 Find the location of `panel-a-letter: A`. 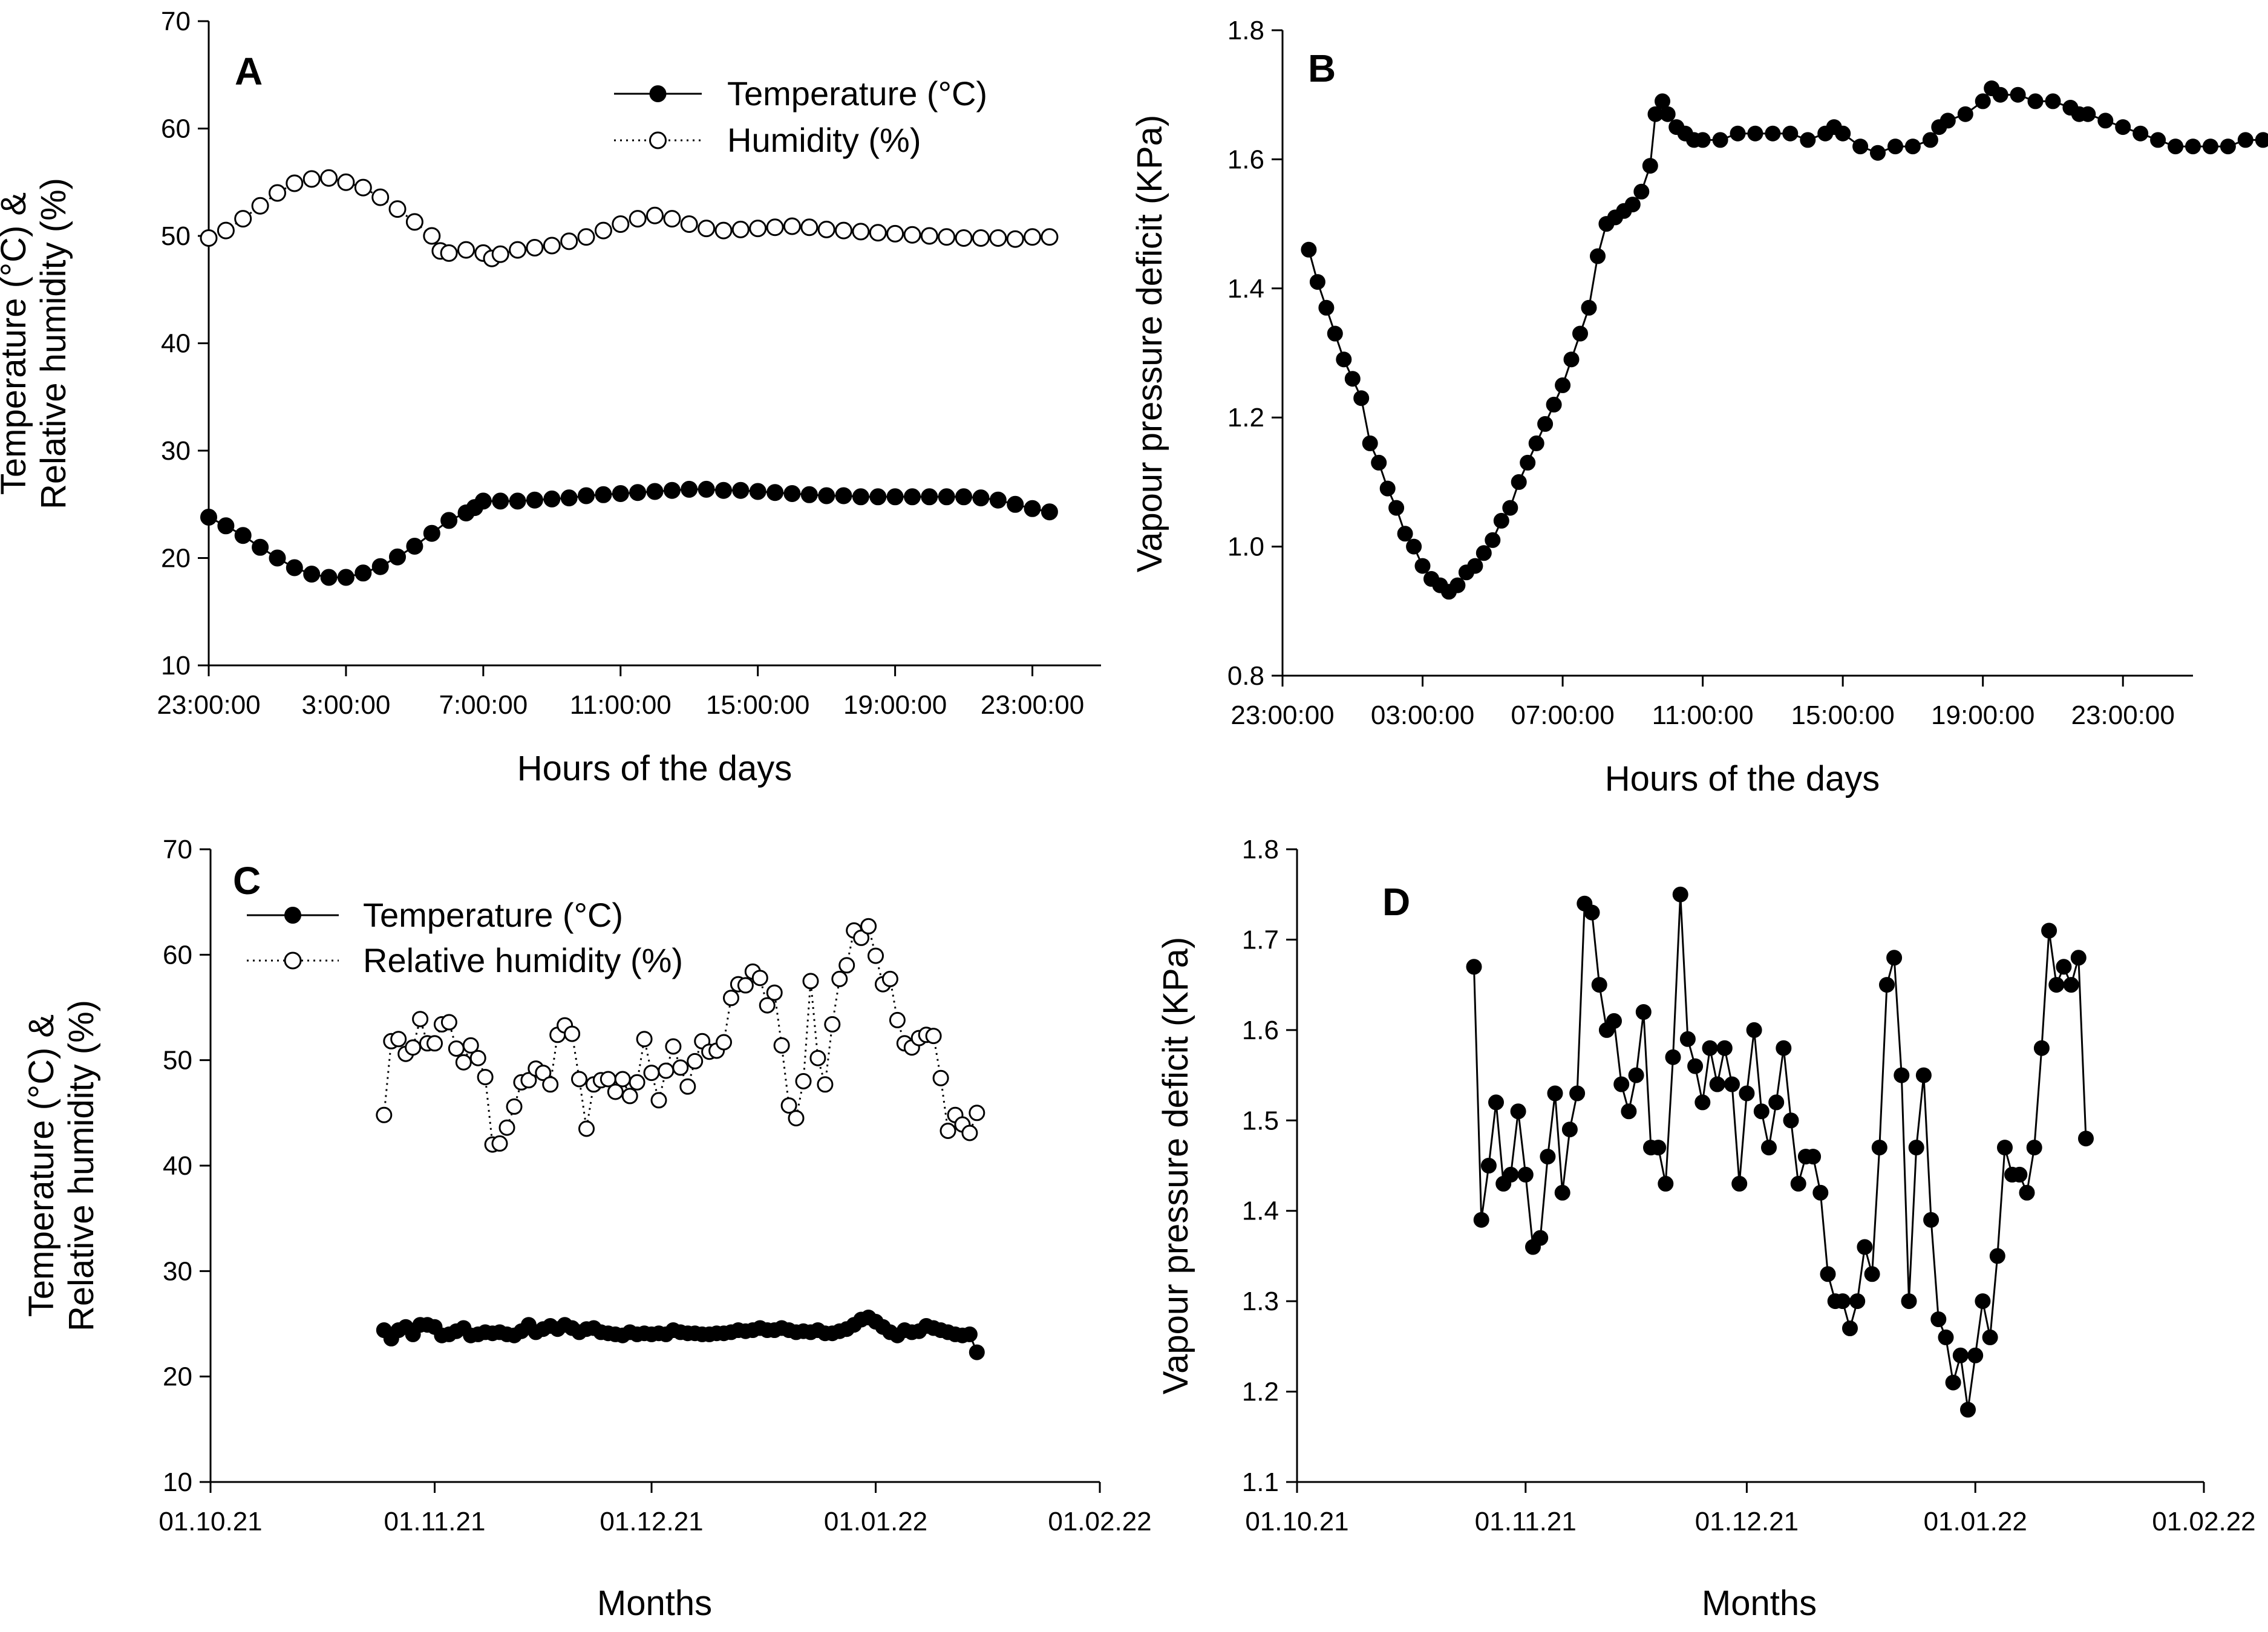

panel-a-letter: A is located at coordinates (249, 71).